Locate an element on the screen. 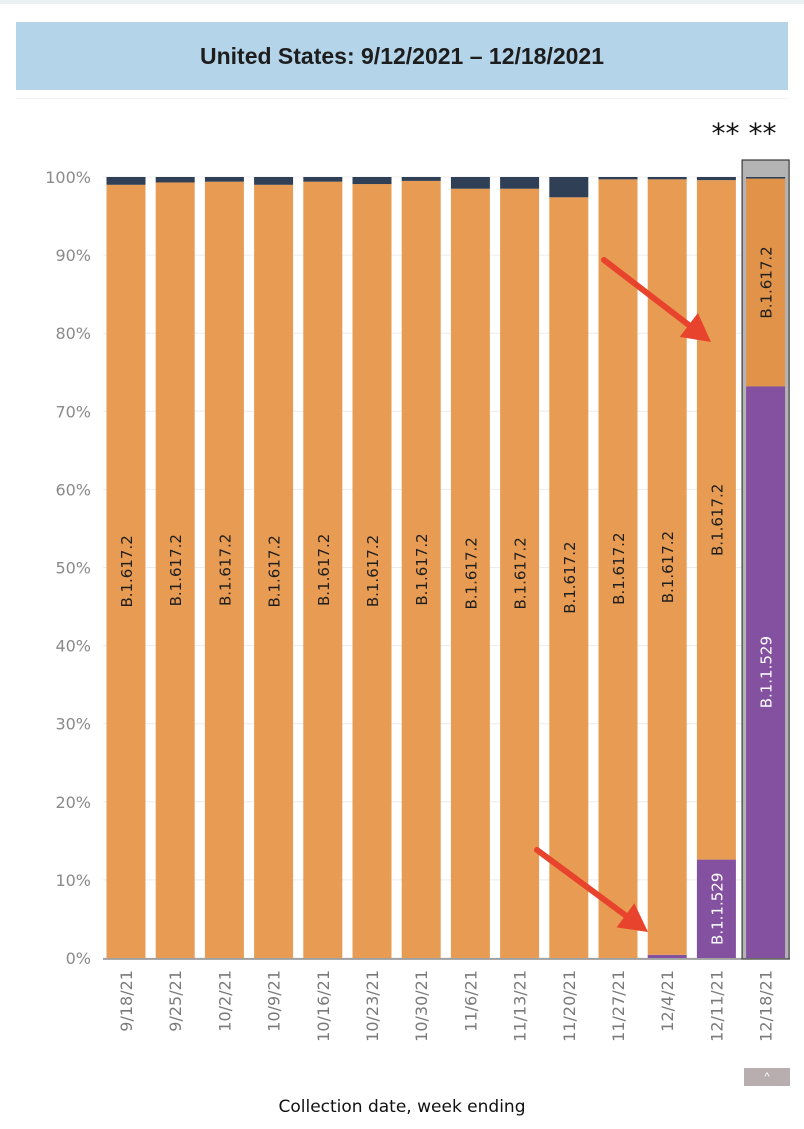 The height and width of the screenshot is (1129, 804). chart-title-banner: United States: 9/12/2021 – 12/18/2021 is located at coordinates (402, 56).